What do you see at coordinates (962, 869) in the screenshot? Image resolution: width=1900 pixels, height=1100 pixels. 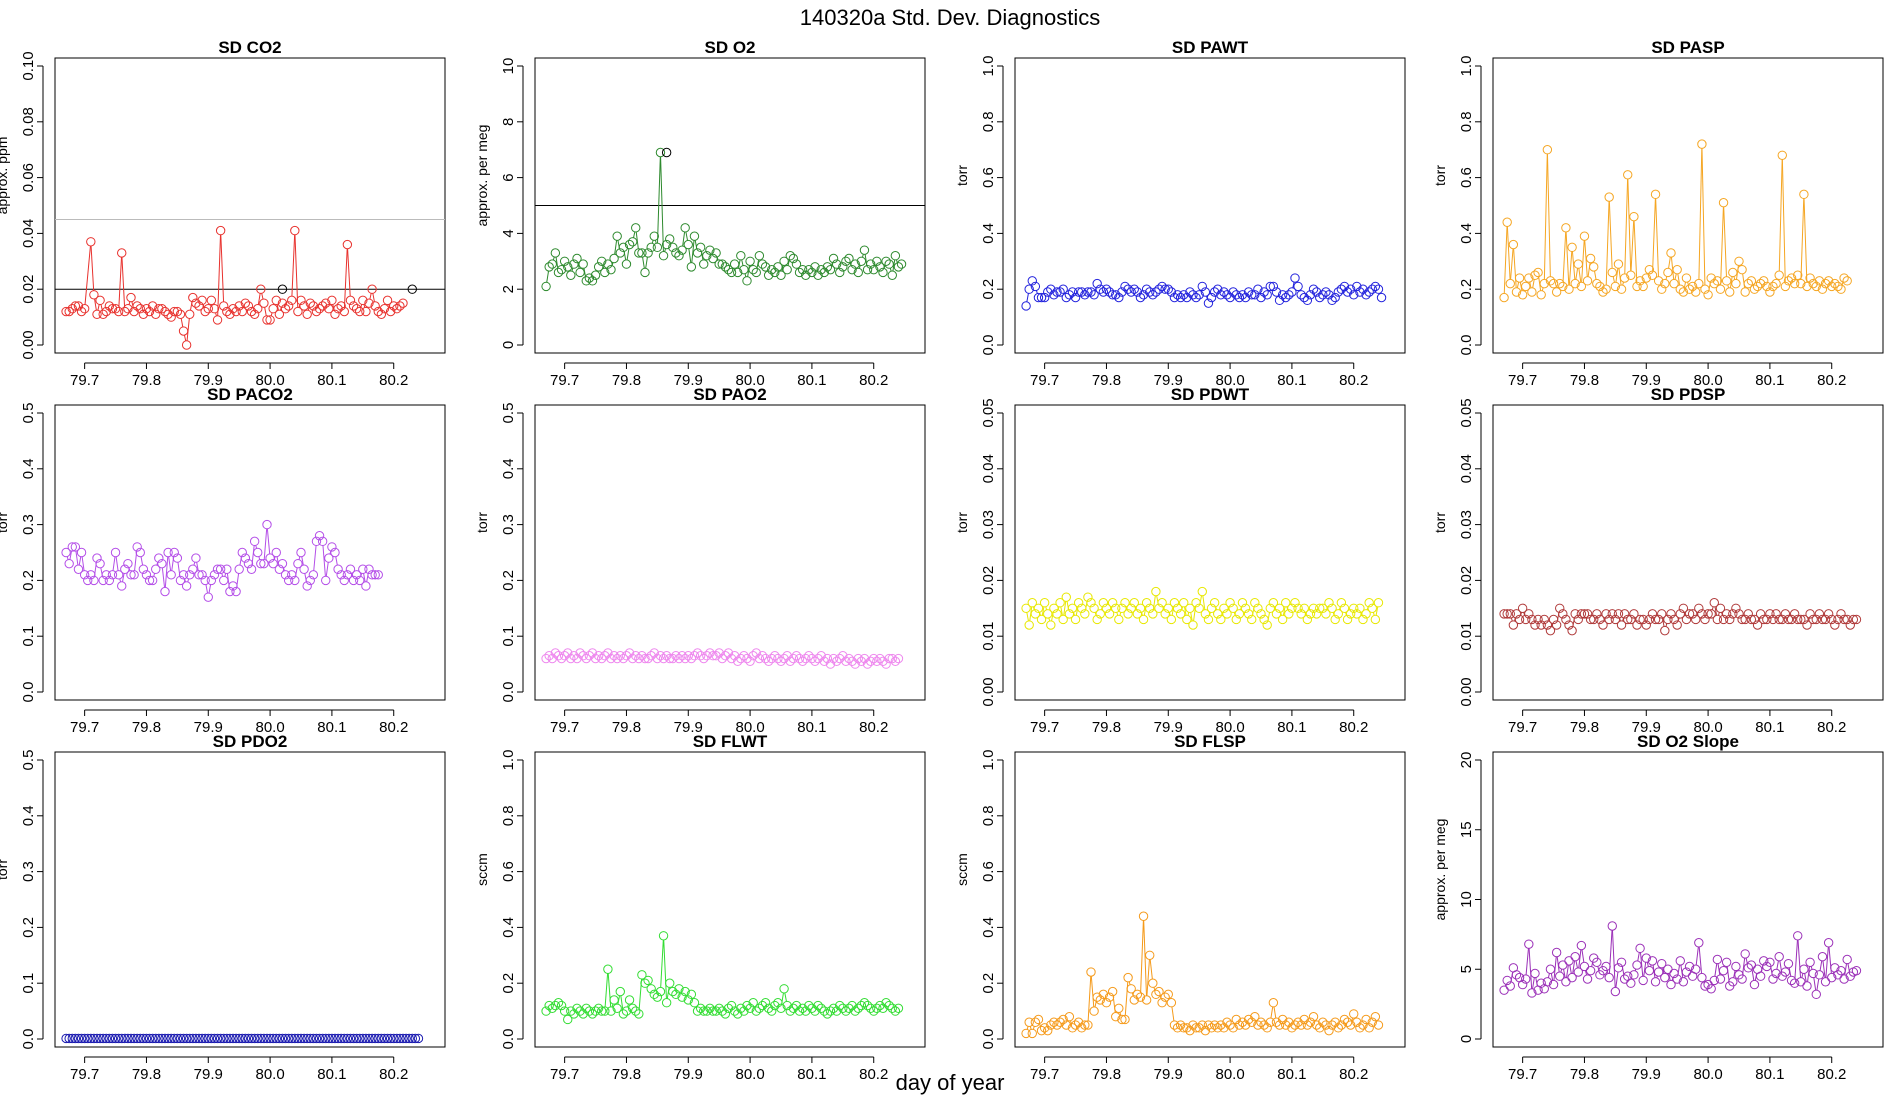 I see `y-axis-label: sccm` at bounding box center [962, 869].